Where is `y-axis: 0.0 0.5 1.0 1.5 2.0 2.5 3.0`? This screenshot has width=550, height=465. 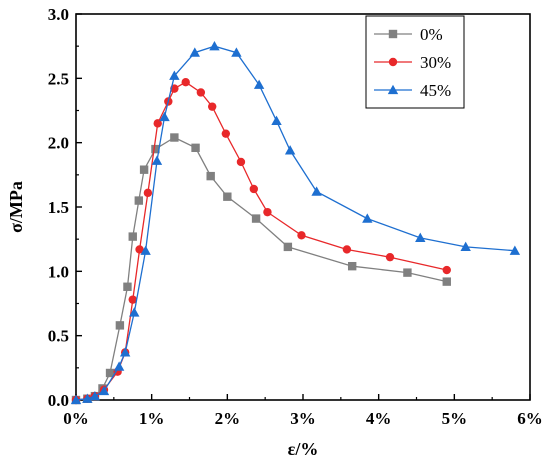
y-axis: 0.0 0.5 1.0 1.5 2.0 2.5 3.0 is located at coordinates (65, 207).